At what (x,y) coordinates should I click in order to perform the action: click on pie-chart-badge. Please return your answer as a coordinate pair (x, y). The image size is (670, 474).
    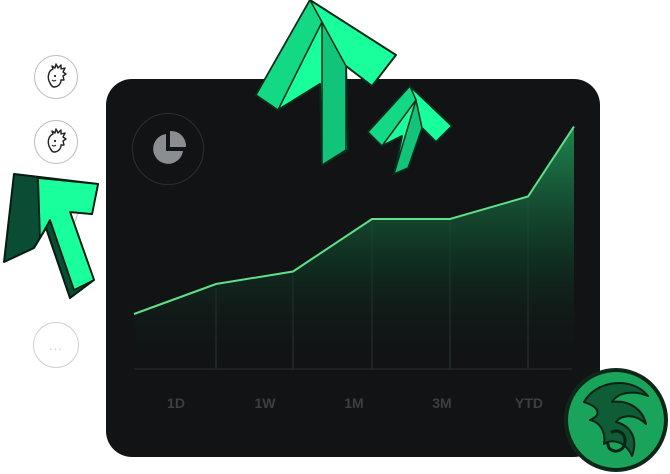
    Looking at the image, I should click on (168, 149).